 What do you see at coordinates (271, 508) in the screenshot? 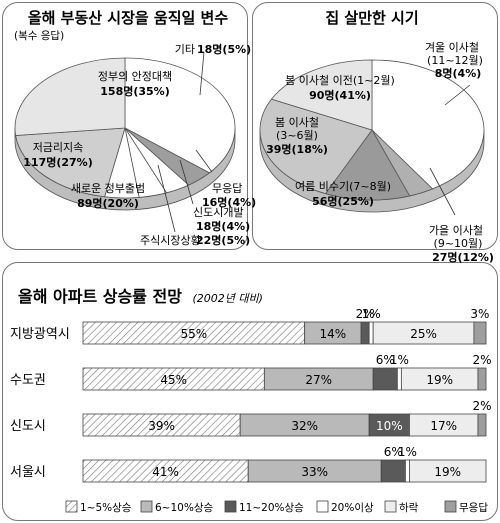
I see `legend-label-2: 11~20%상승` at bounding box center [271, 508].